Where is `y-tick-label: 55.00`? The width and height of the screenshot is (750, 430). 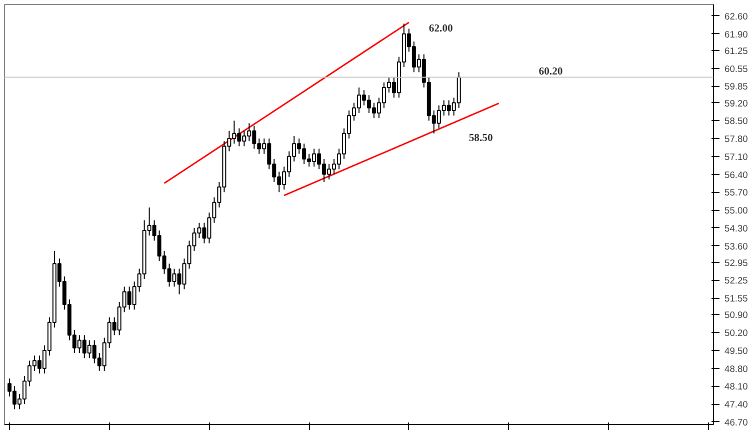 y-tick-label: 55.00 is located at coordinates (736, 211).